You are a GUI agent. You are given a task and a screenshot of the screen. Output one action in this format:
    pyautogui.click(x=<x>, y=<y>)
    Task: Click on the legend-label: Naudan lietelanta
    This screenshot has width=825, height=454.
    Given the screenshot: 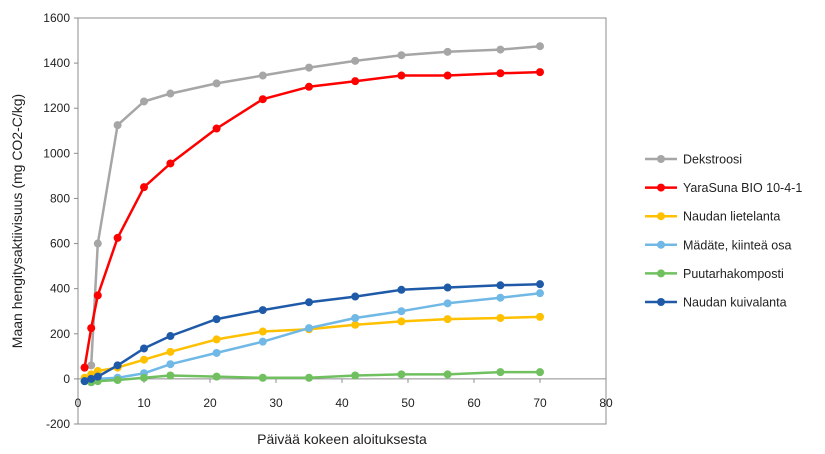 What is the action you would take?
    pyautogui.click(x=731, y=217)
    